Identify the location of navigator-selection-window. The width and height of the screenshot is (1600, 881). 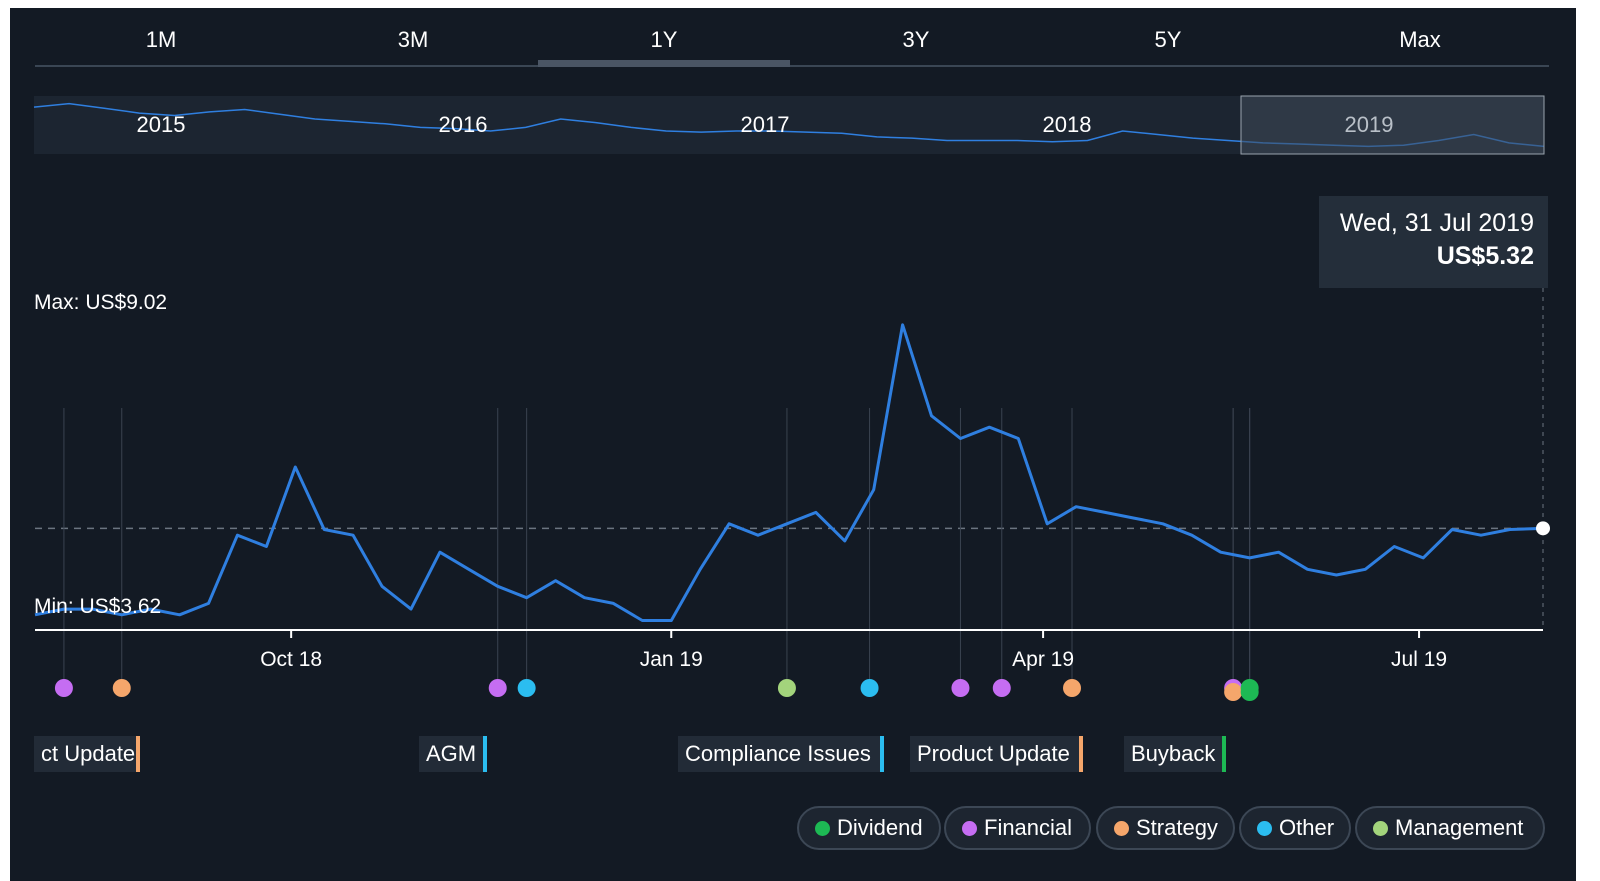
(1392, 125).